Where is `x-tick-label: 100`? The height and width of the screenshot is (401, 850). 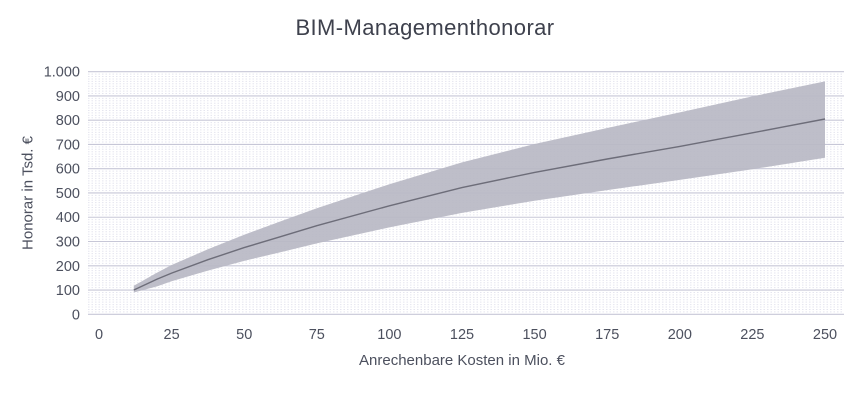 x-tick-label: 100 is located at coordinates (389, 335).